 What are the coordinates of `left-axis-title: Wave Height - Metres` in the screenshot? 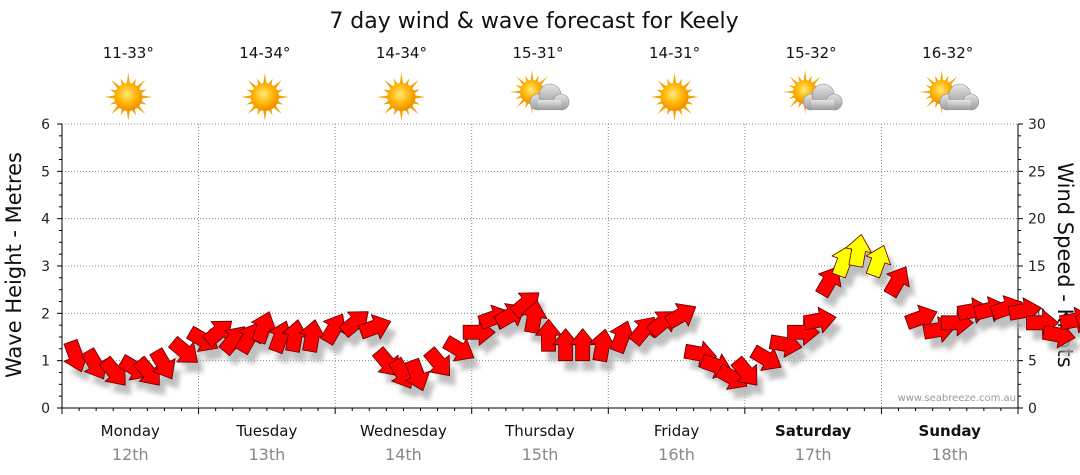 It's located at (14, 265).